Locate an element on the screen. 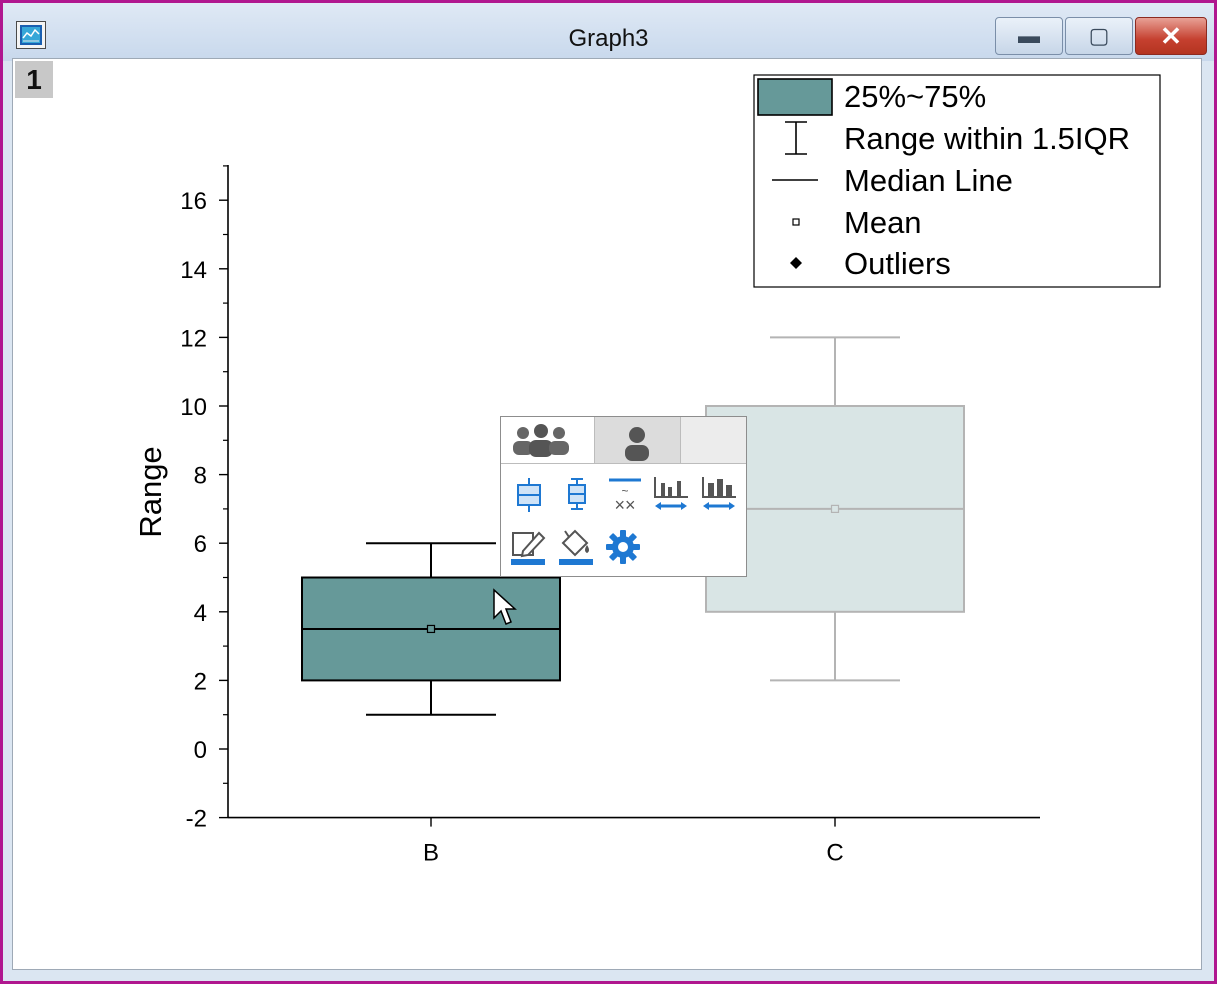 The height and width of the screenshot is (984, 1217). settings-gear-icon is located at coordinates (623, 547).